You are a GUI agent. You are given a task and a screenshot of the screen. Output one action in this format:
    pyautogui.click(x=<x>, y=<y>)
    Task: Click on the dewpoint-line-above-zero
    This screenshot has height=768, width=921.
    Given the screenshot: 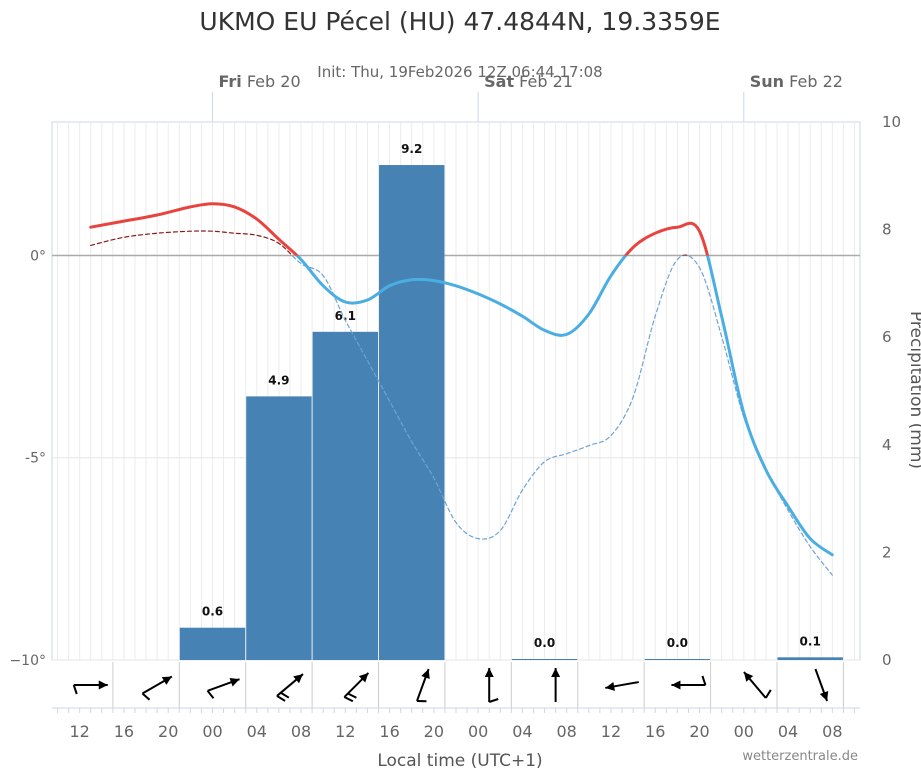 What is the action you would take?
    pyautogui.click(x=390, y=243)
    